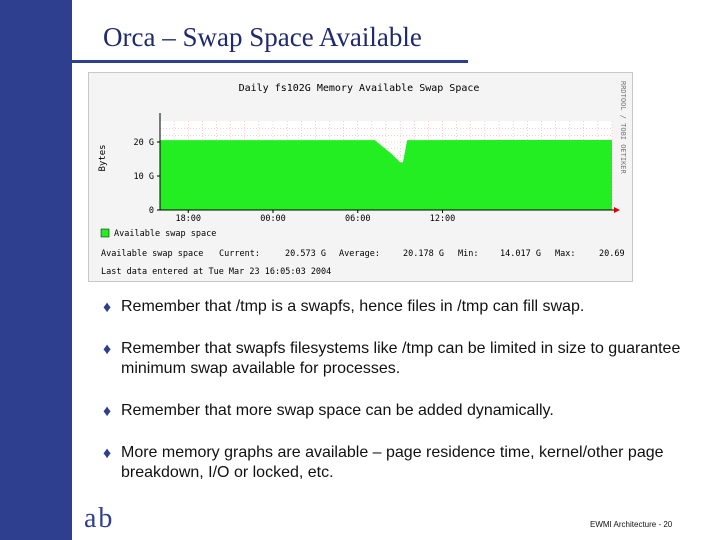 This screenshot has height=540, width=720. Describe the element at coordinates (273, 219) in the screenshot. I see `x-tick-label: 00:00` at that location.